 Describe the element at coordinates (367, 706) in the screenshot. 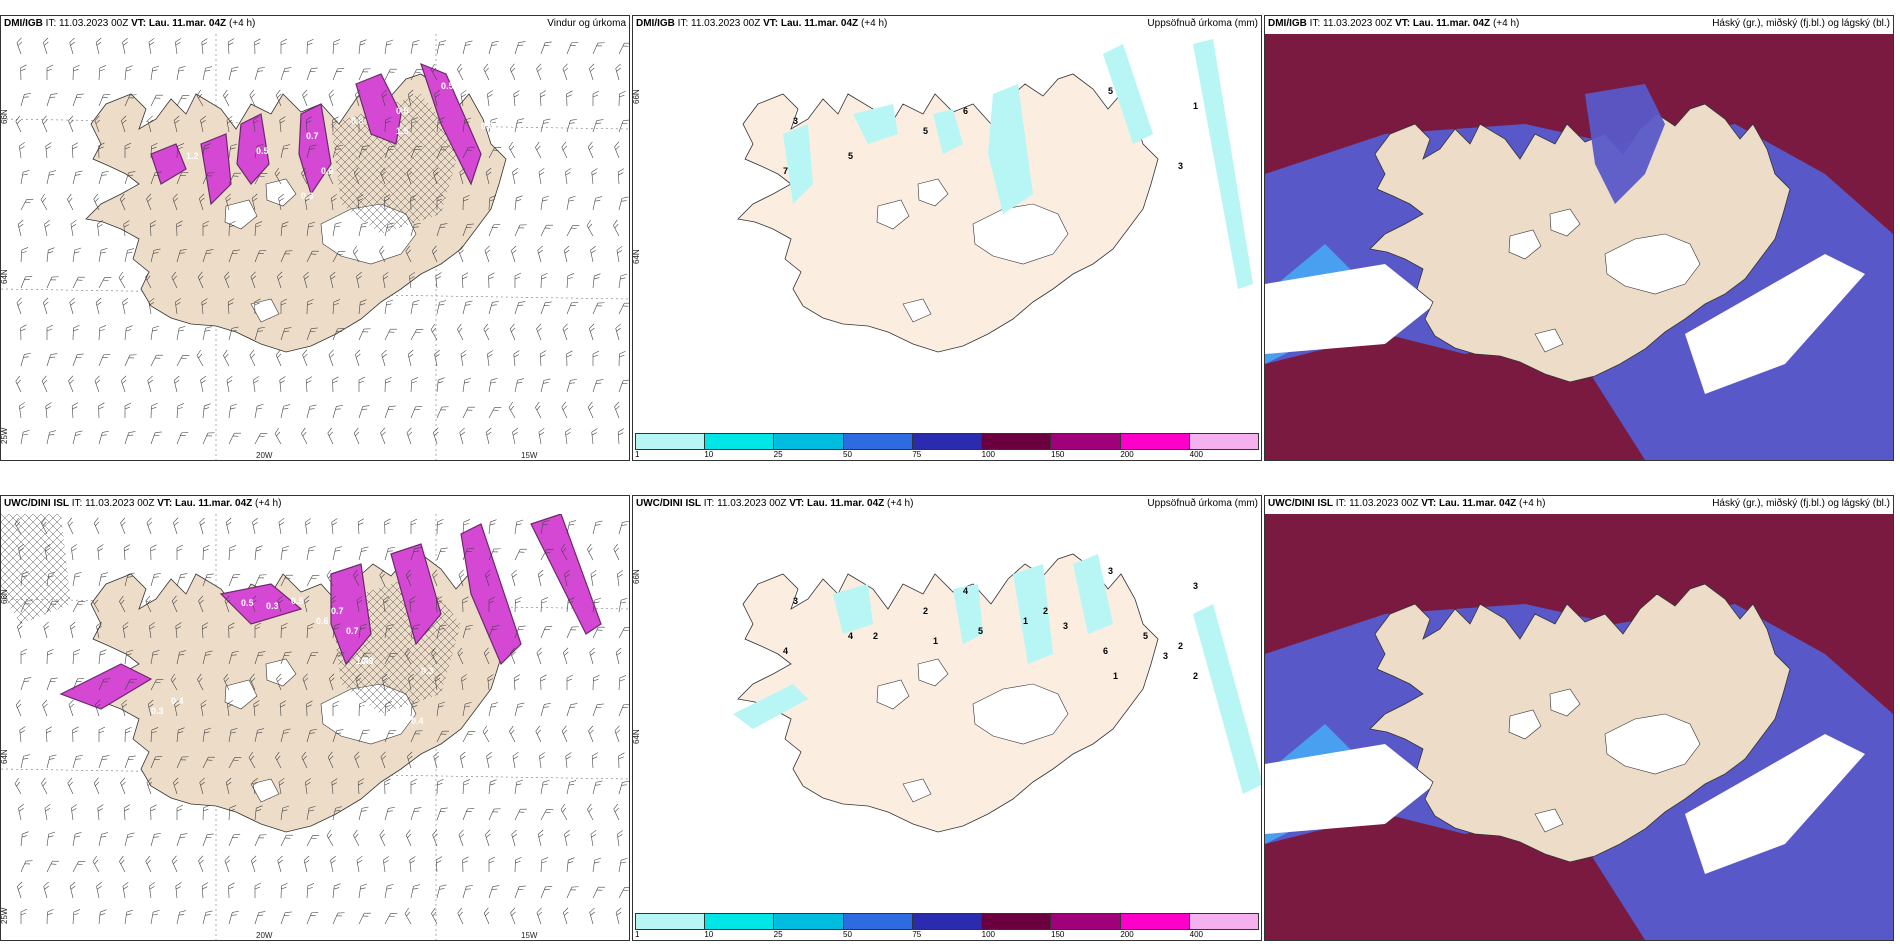

I see `precip-value-label: 0.3` at that location.